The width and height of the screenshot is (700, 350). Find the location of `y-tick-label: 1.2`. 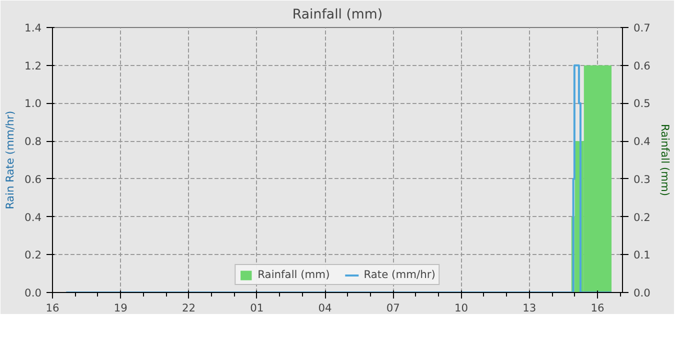

y-tick-label: 1.2 is located at coordinates (33, 65).